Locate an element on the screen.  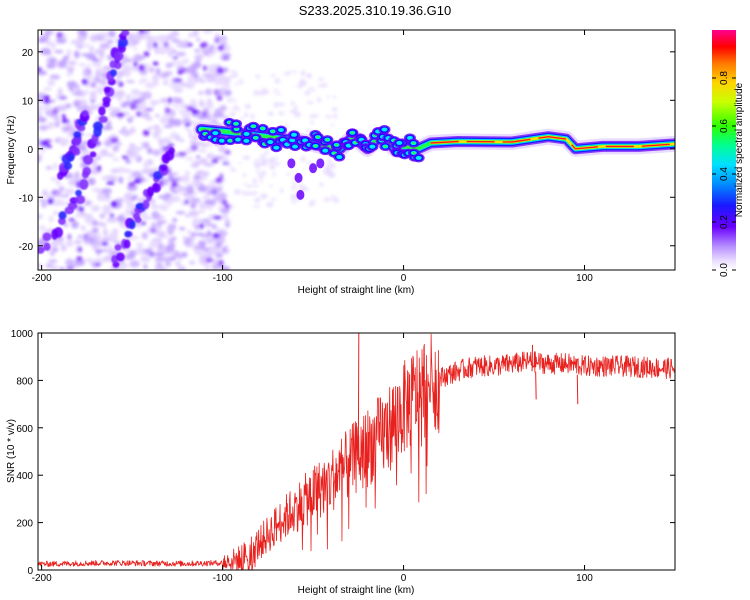
spectrogram-x-tick-label: 100 is located at coordinates (584, 278).